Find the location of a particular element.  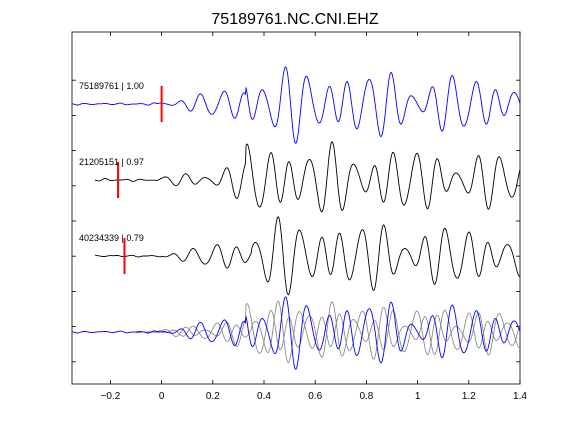

trace-label: 21205151 | 0.97 is located at coordinates (111, 162).